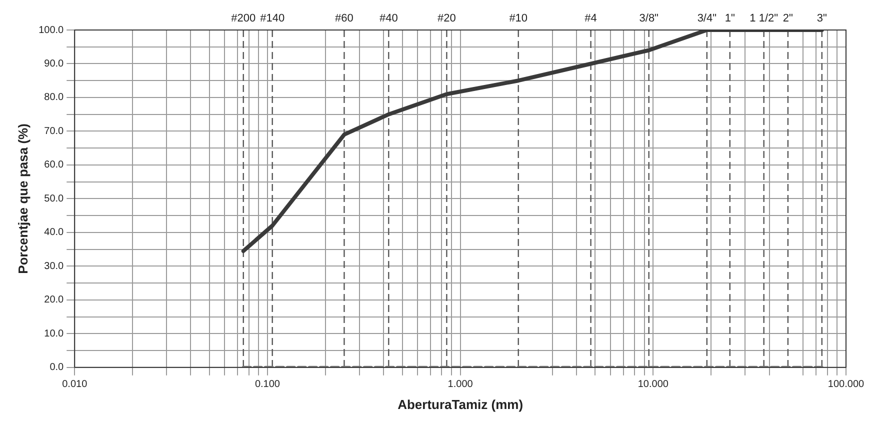 The image size is (876, 425). I want to click on y-tick-label: 10.0, so click(54, 334).